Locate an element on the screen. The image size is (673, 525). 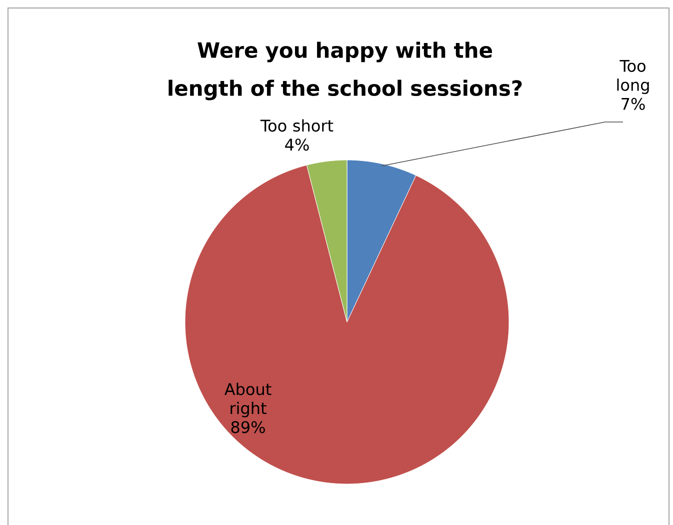
data-label: 4% is located at coordinates (297, 144).